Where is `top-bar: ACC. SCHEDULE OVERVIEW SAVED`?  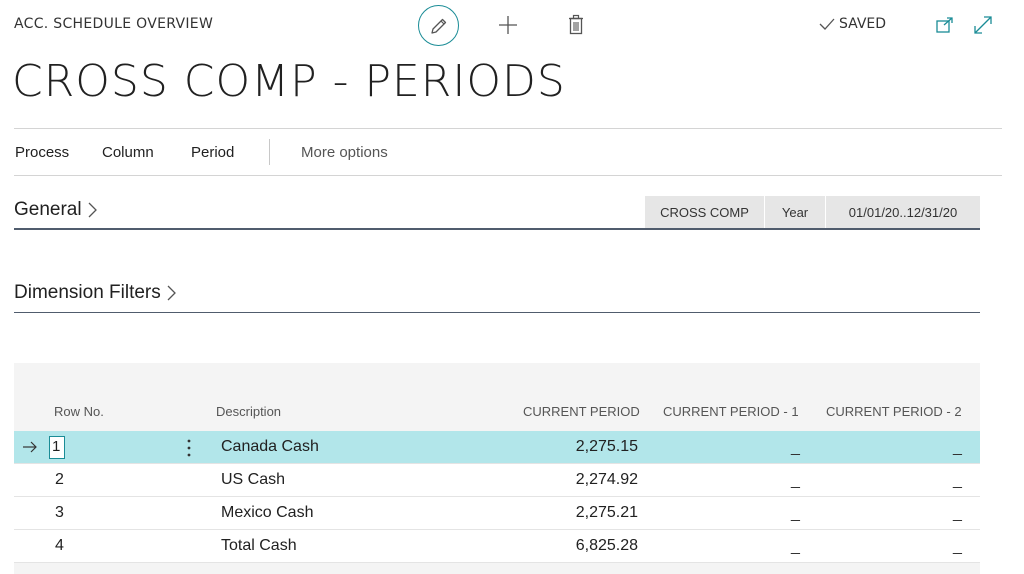 top-bar: ACC. SCHEDULE OVERVIEW SAVED is located at coordinates (512, 26).